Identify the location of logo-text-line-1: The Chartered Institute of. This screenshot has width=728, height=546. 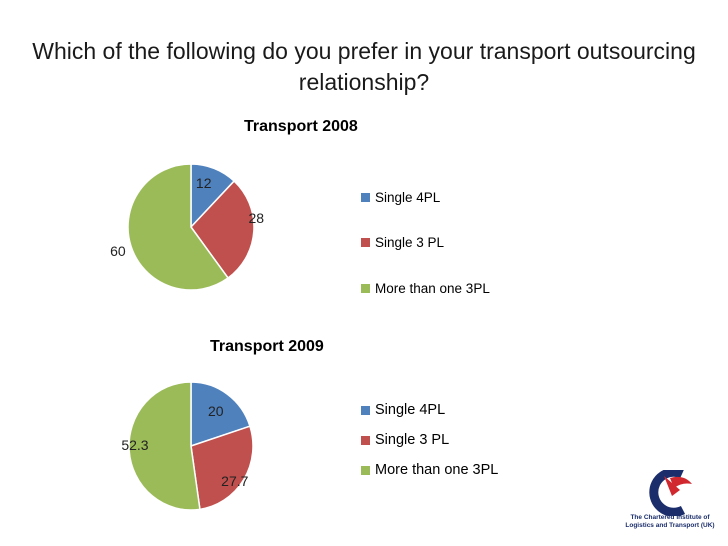
(670, 517).